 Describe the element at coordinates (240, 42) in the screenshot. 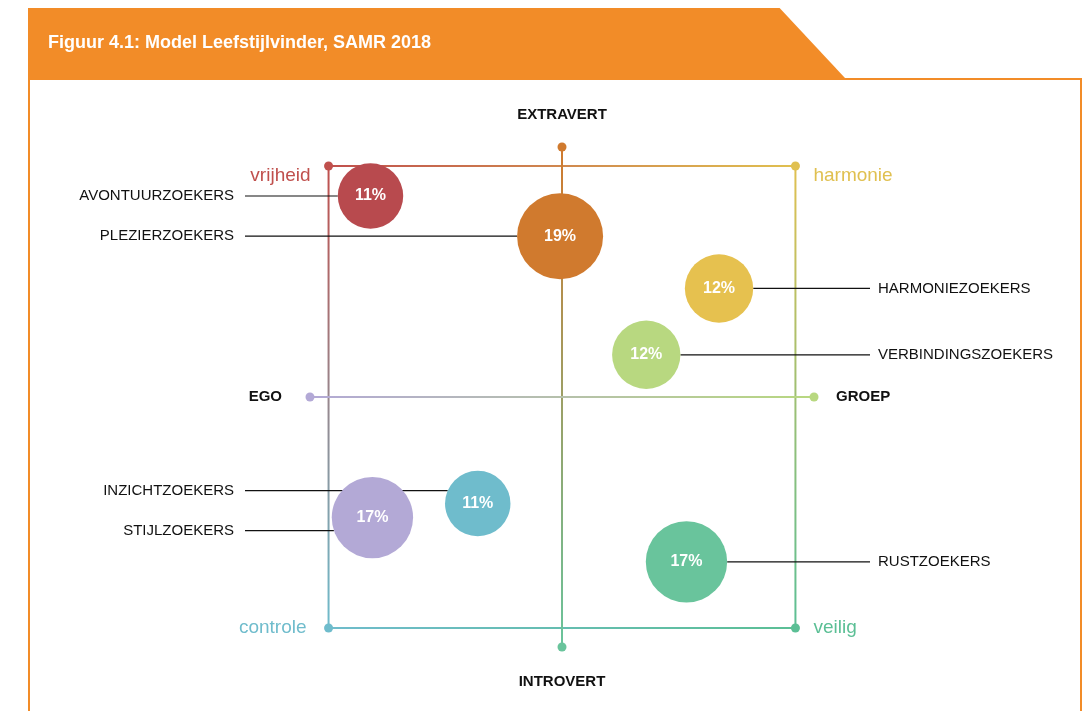

I see `text: Figuur 4.1: Model Leefstijlvinder, SAMR 2018` at that location.